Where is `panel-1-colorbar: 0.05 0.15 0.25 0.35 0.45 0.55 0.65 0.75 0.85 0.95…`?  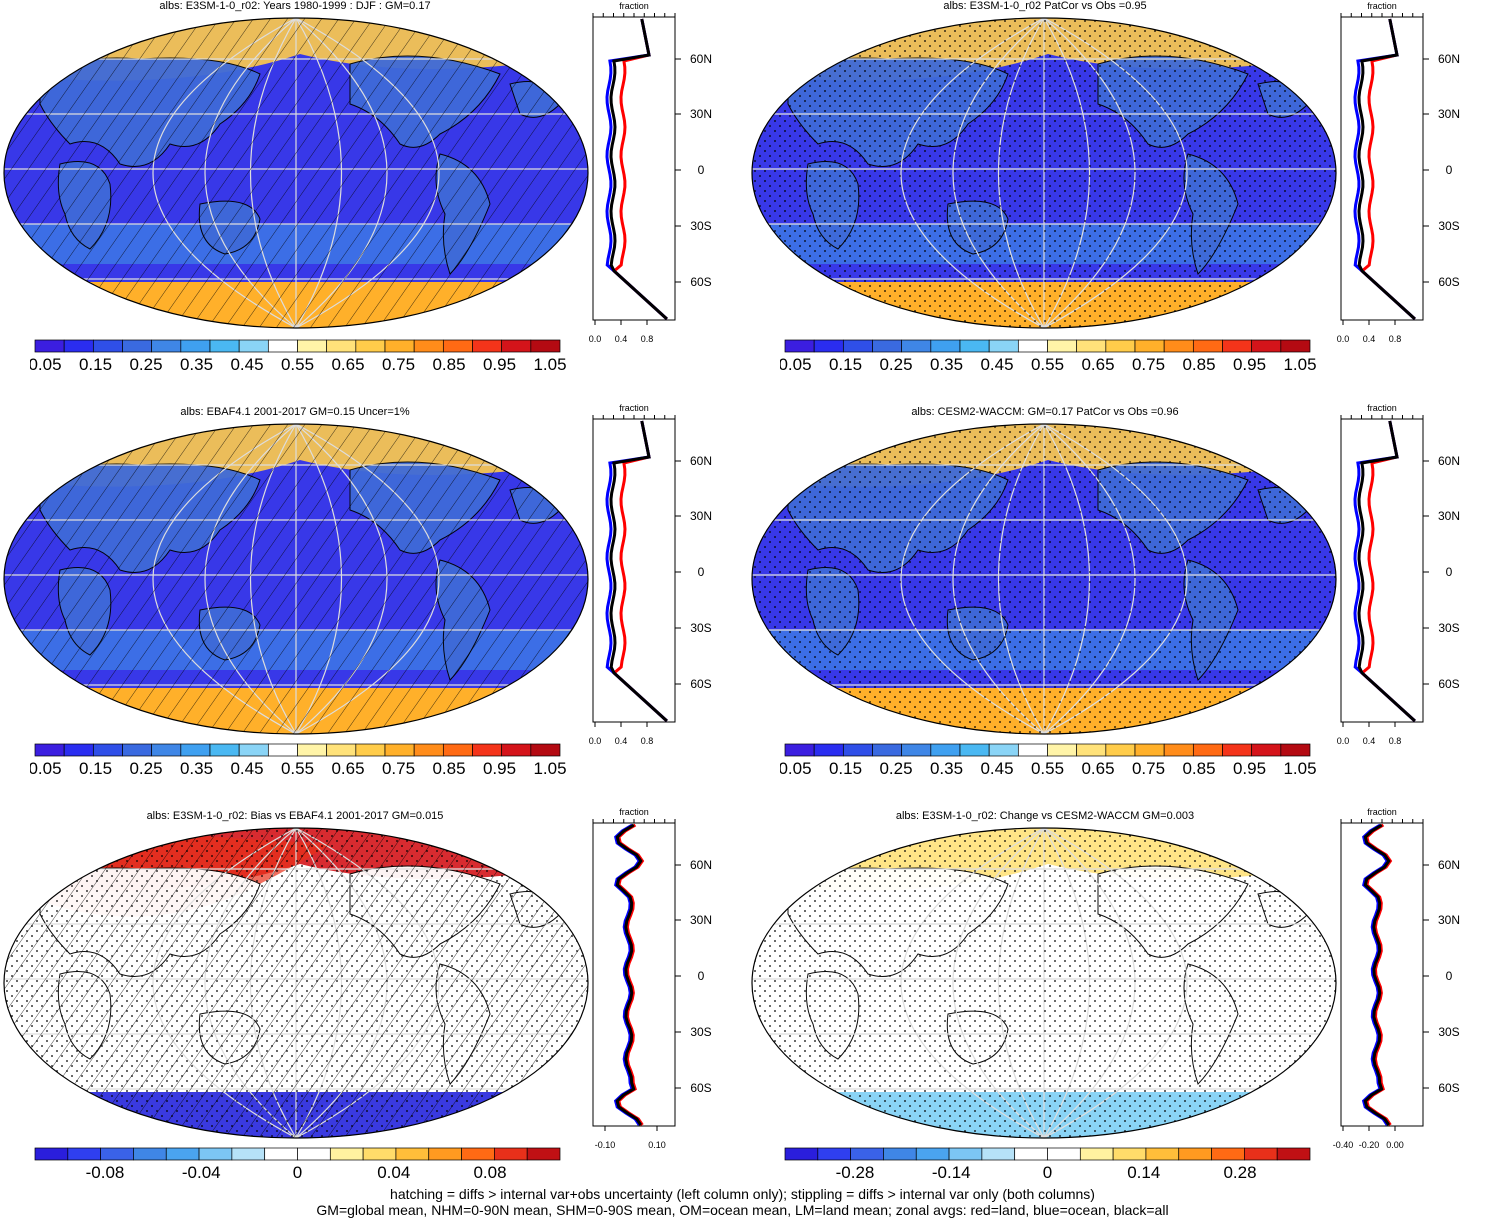
panel-1-colorbar: 0.05 0.15 0.25 0.35 0.45 0.55 0.65 0.75 0.85 0.95… is located at coordinates (298, 356).